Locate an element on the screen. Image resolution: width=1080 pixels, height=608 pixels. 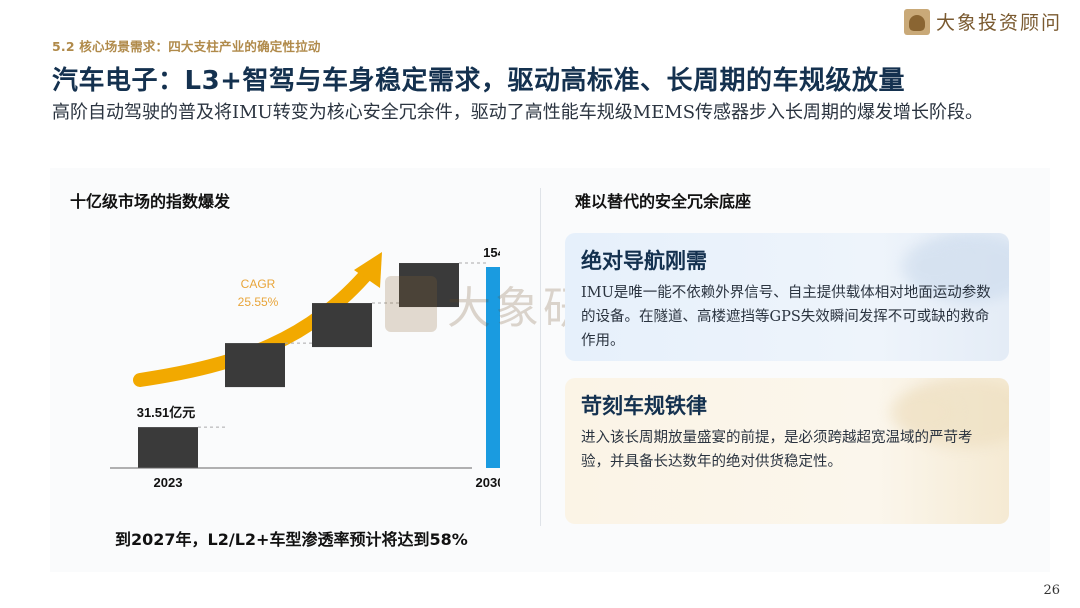
brand-logo: 大象投资顾问 is located at coordinates (982, 21).